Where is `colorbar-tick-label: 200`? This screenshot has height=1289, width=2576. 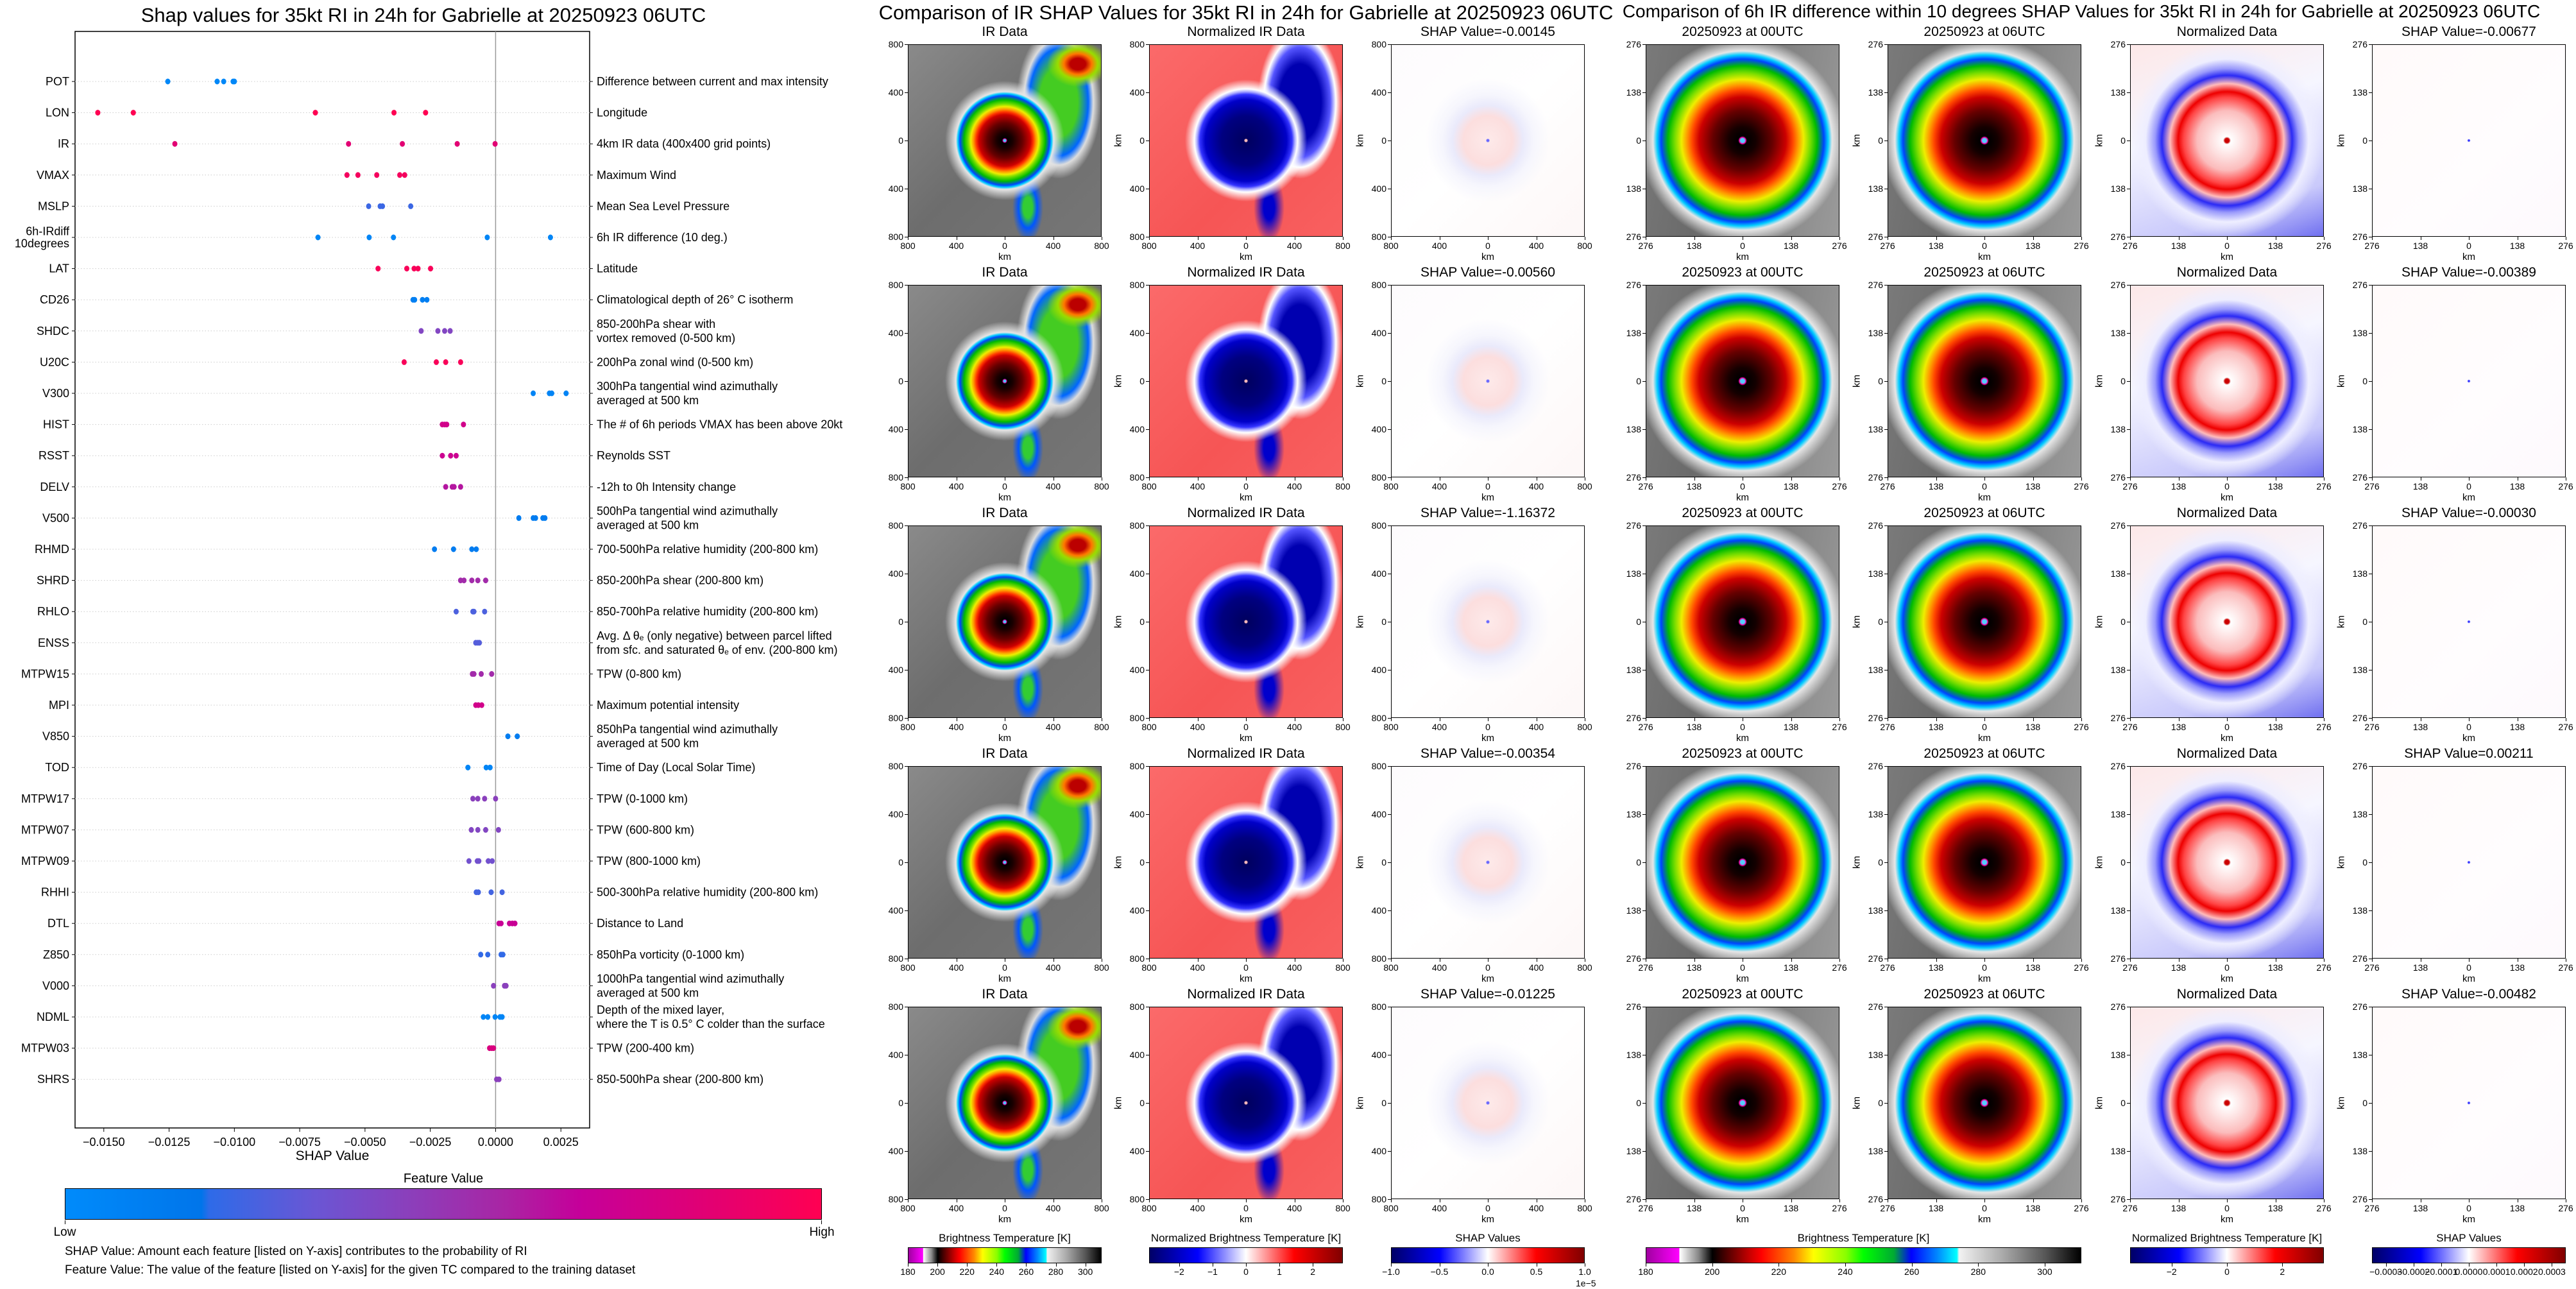 colorbar-tick-label: 200 is located at coordinates (937, 1272).